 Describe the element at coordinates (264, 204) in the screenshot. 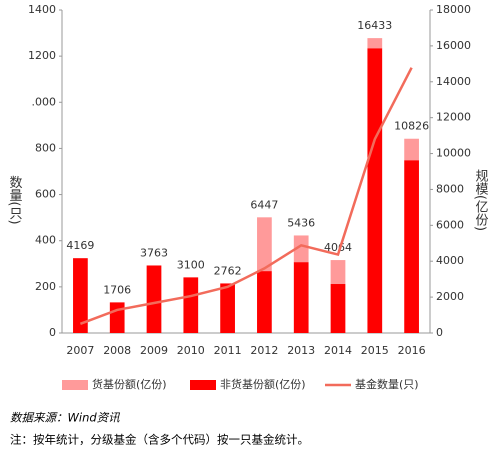

I see `data-label: 6447` at that location.